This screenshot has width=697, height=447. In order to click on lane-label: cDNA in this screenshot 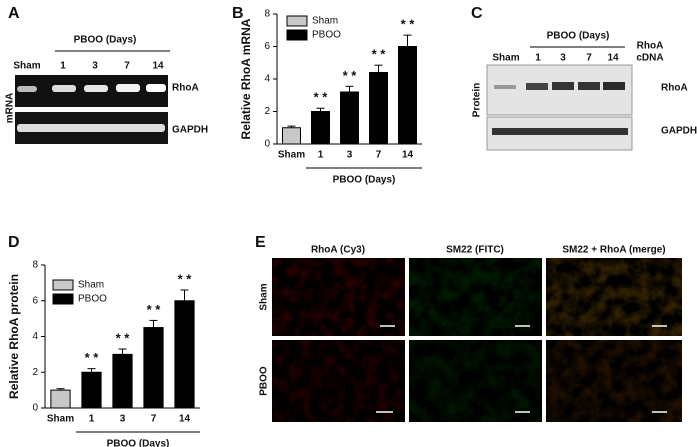, I will do `click(649, 58)`.